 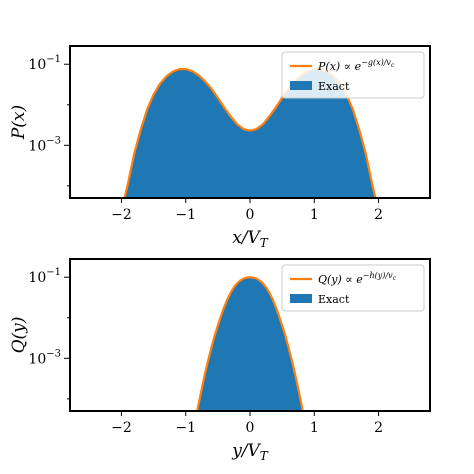 I want to click on legend: Q(y) ∝ e−h(y)/vc Exact, so click(x=353, y=288).